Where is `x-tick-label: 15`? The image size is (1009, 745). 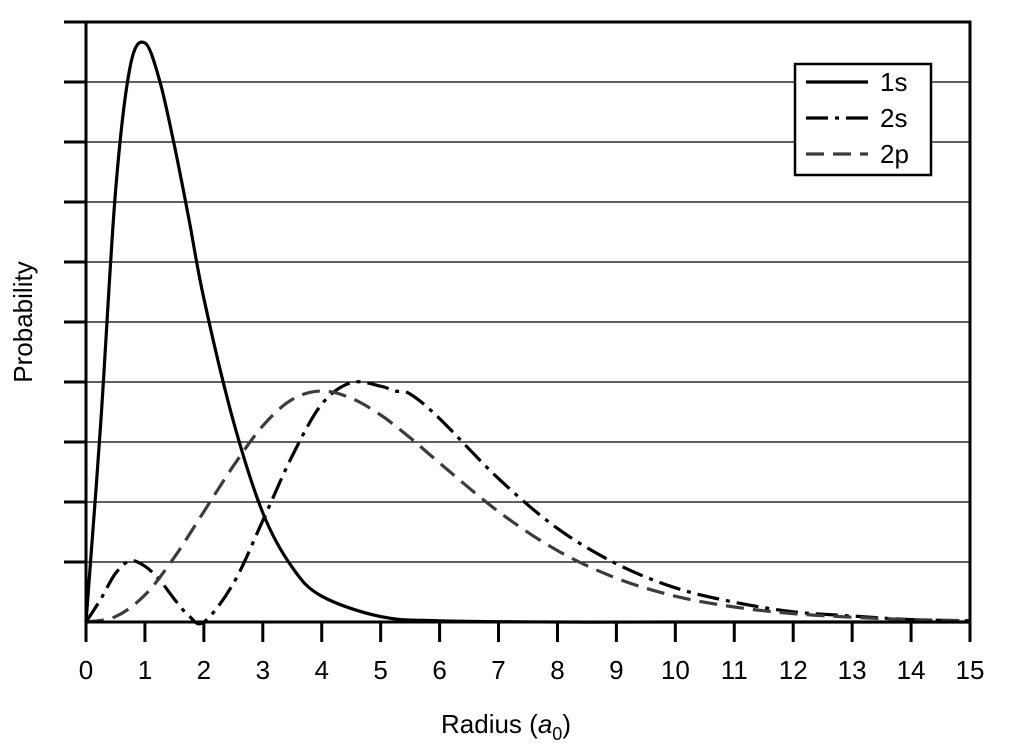 x-tick-label: 15 is located at coordinates (970, 670).